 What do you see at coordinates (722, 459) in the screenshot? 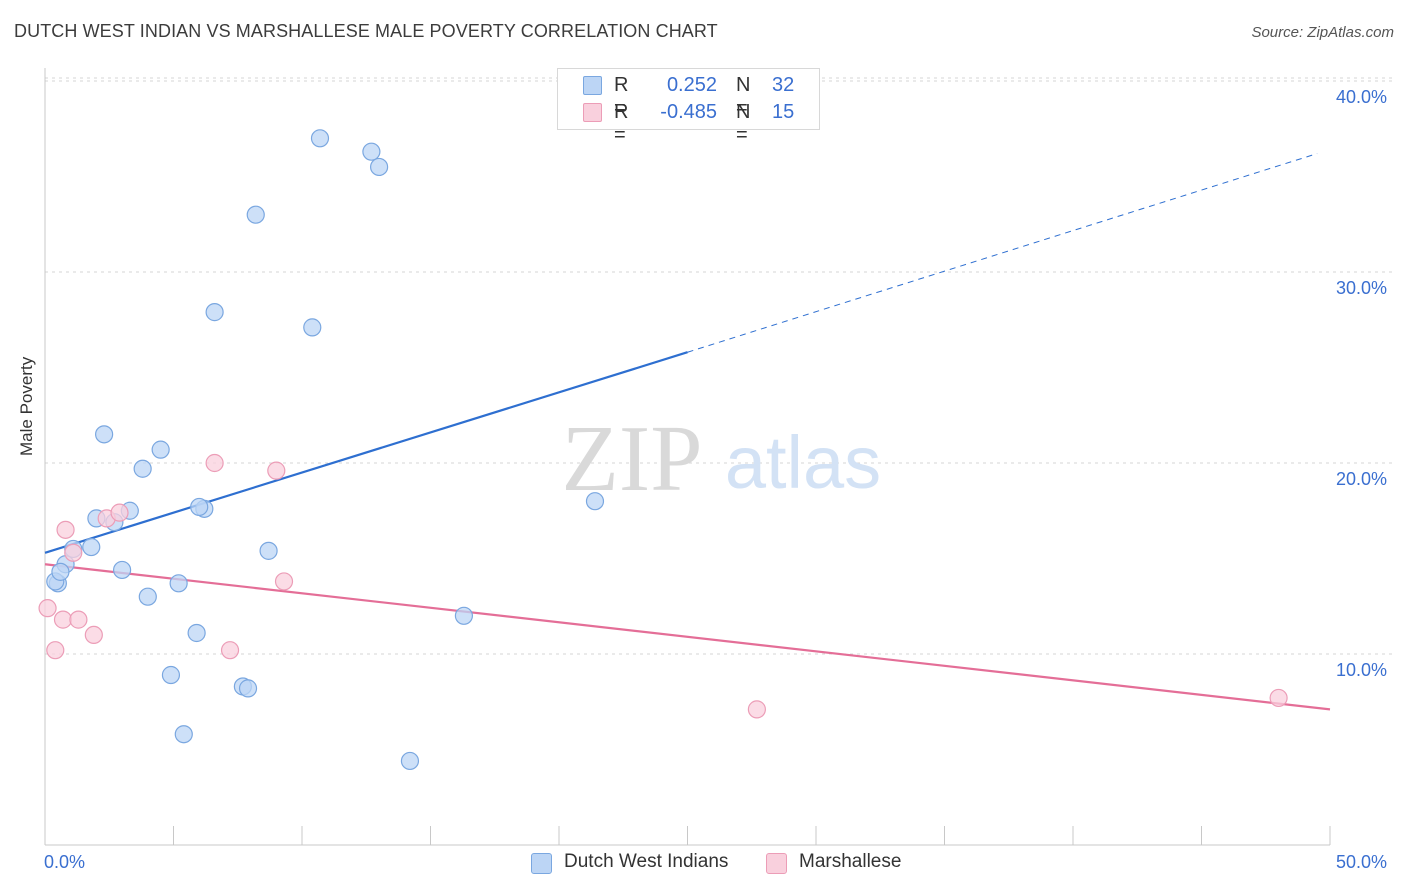
I see `watermark: ZIP atlas` at bounding box center [722, 459].